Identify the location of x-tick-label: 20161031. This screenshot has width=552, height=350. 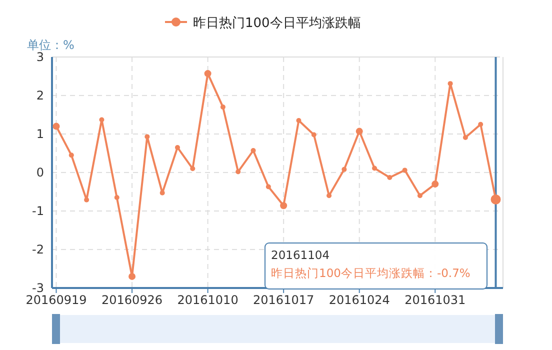
(435, 300).